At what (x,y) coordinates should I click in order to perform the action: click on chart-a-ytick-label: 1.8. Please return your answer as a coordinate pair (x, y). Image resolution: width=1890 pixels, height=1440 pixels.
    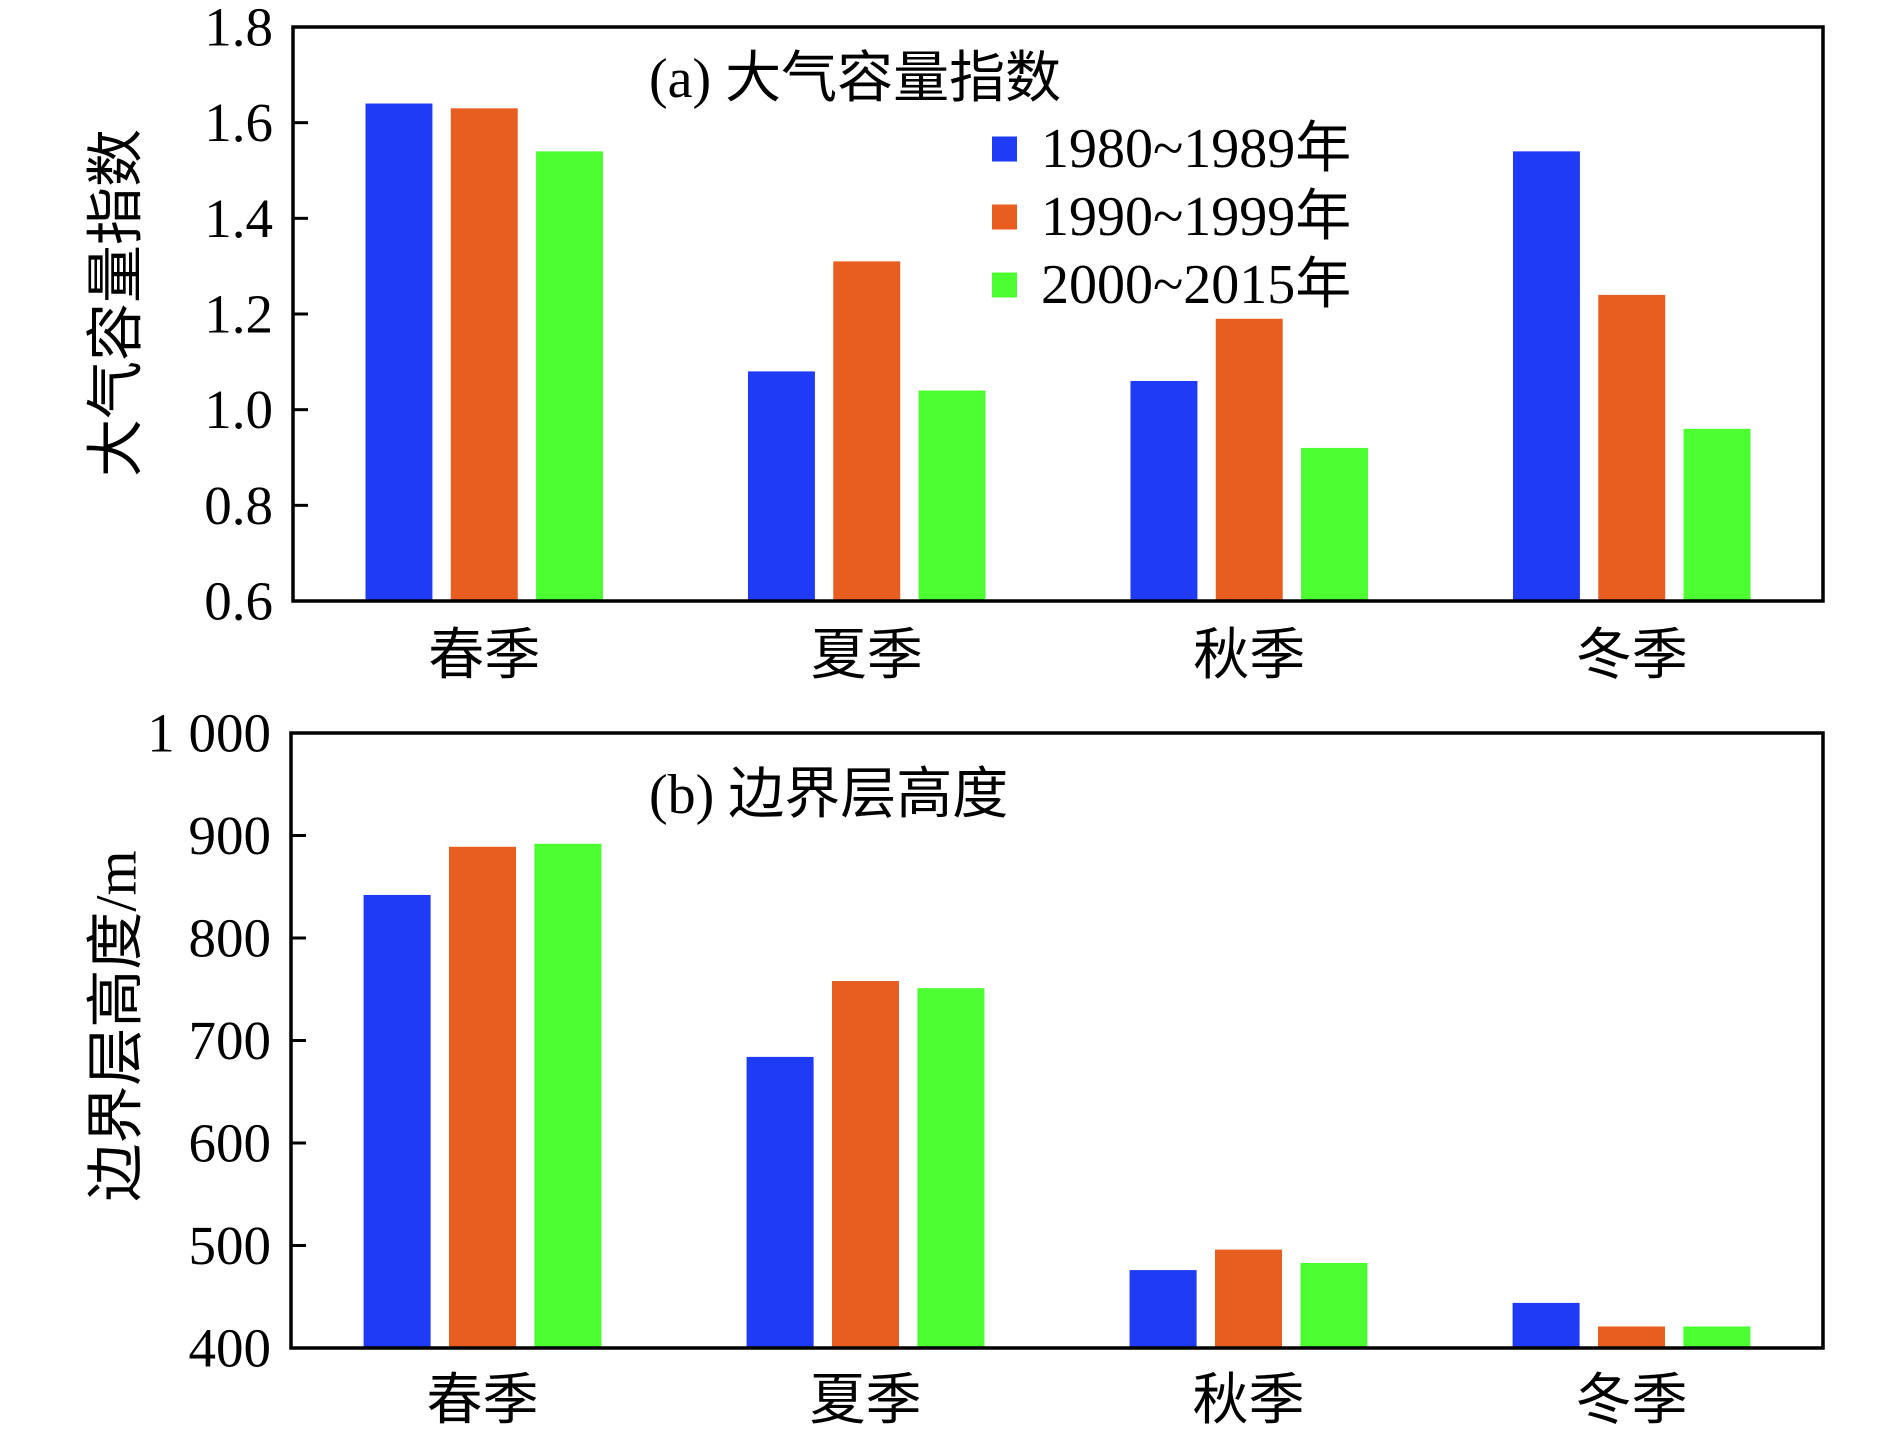
    Looking at the image, I should click on (238, 29).